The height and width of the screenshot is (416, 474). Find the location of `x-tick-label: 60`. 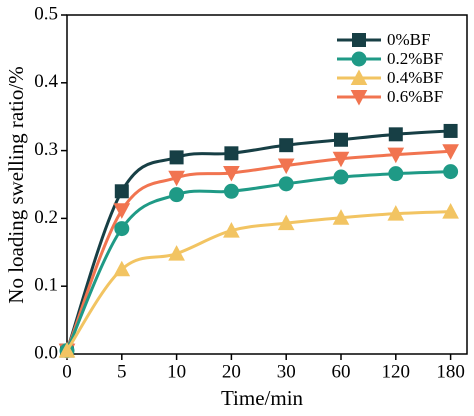

x-tick-label: 60 is located at coordinates (341, 371).